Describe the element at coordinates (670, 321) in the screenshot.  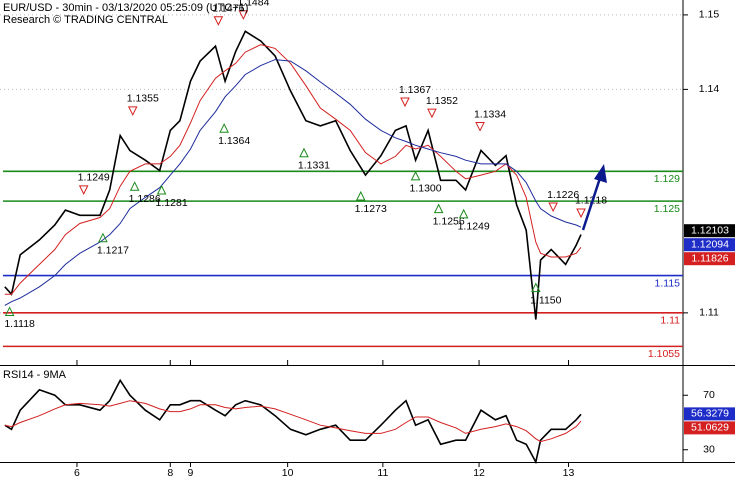
I see `level-label: 1.11` at that location.